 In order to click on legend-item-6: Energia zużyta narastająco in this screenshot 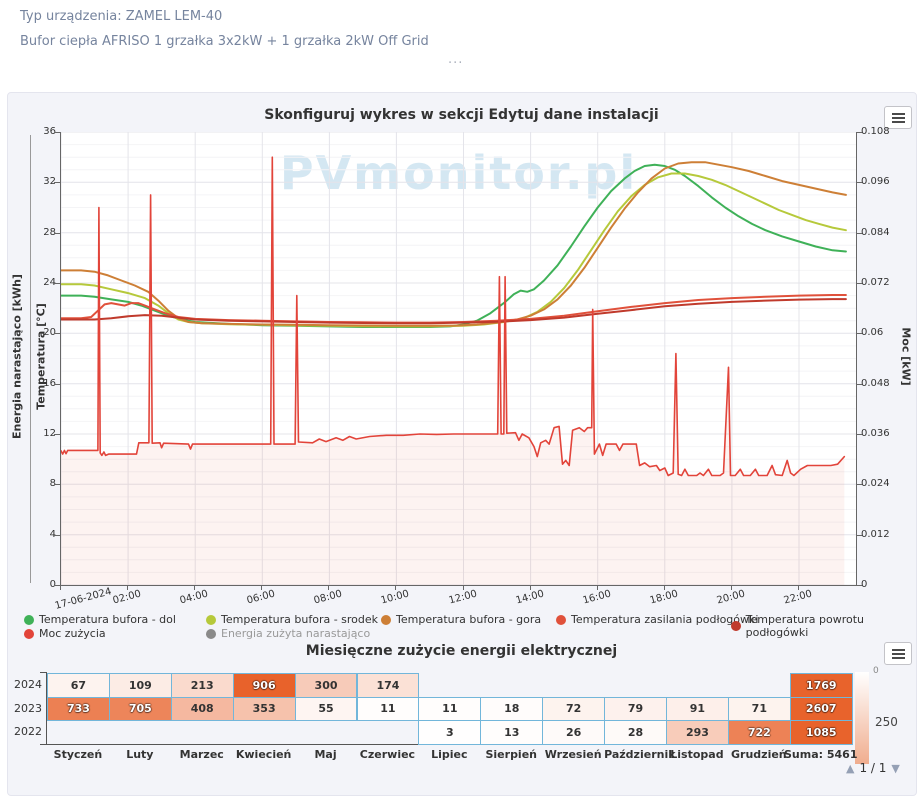, I will do `click(288, 633)`.